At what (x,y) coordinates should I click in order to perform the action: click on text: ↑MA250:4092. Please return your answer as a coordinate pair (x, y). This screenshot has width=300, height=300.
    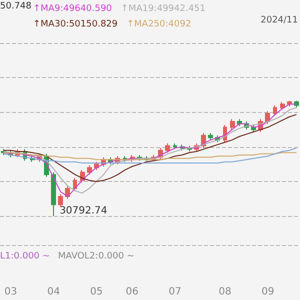
    Looking at the image, I should click on (159, 25).